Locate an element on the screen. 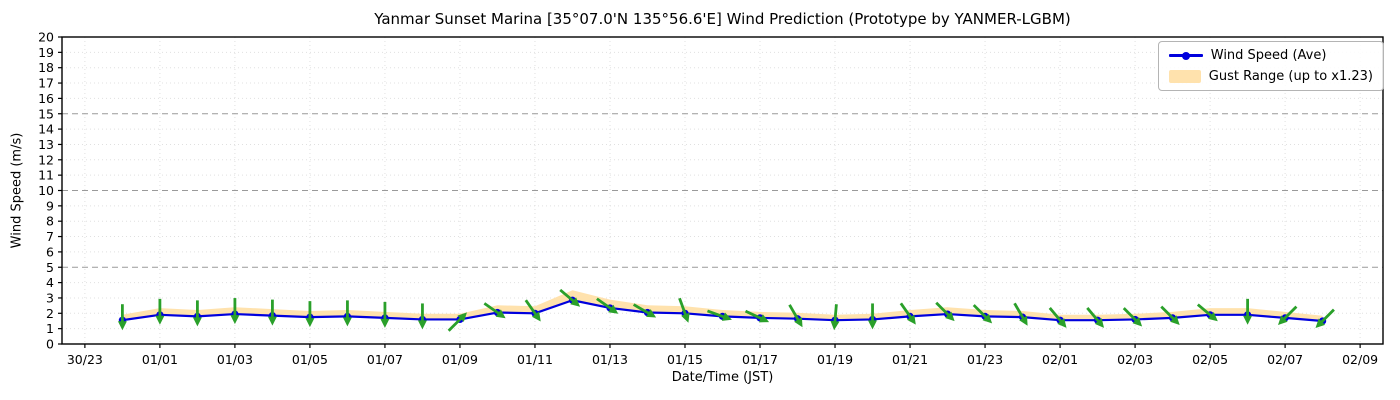 This screenshot has width=1400, height=400. y-tick-label: 3 is located at coordinates (50, 297).